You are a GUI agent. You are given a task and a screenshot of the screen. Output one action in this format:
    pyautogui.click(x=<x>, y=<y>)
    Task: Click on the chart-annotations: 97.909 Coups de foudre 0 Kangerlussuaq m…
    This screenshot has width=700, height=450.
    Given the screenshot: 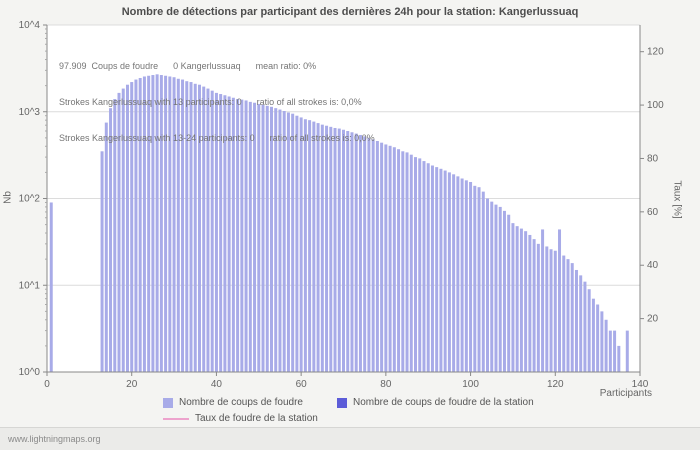 What is the action you would take?
    pyautogui.click(x=217, y=102)
    